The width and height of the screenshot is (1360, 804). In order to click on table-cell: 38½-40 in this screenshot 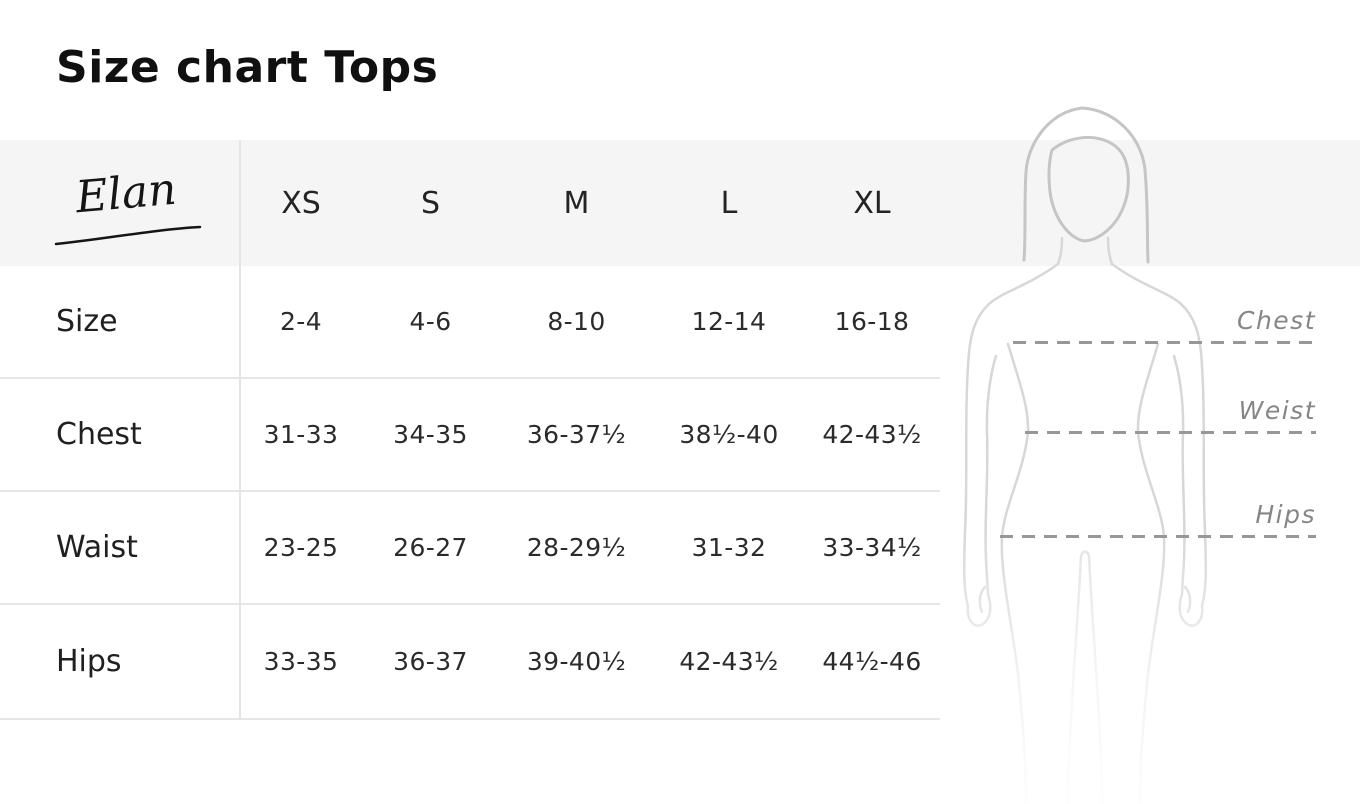, I will do `click(729, 434)`.